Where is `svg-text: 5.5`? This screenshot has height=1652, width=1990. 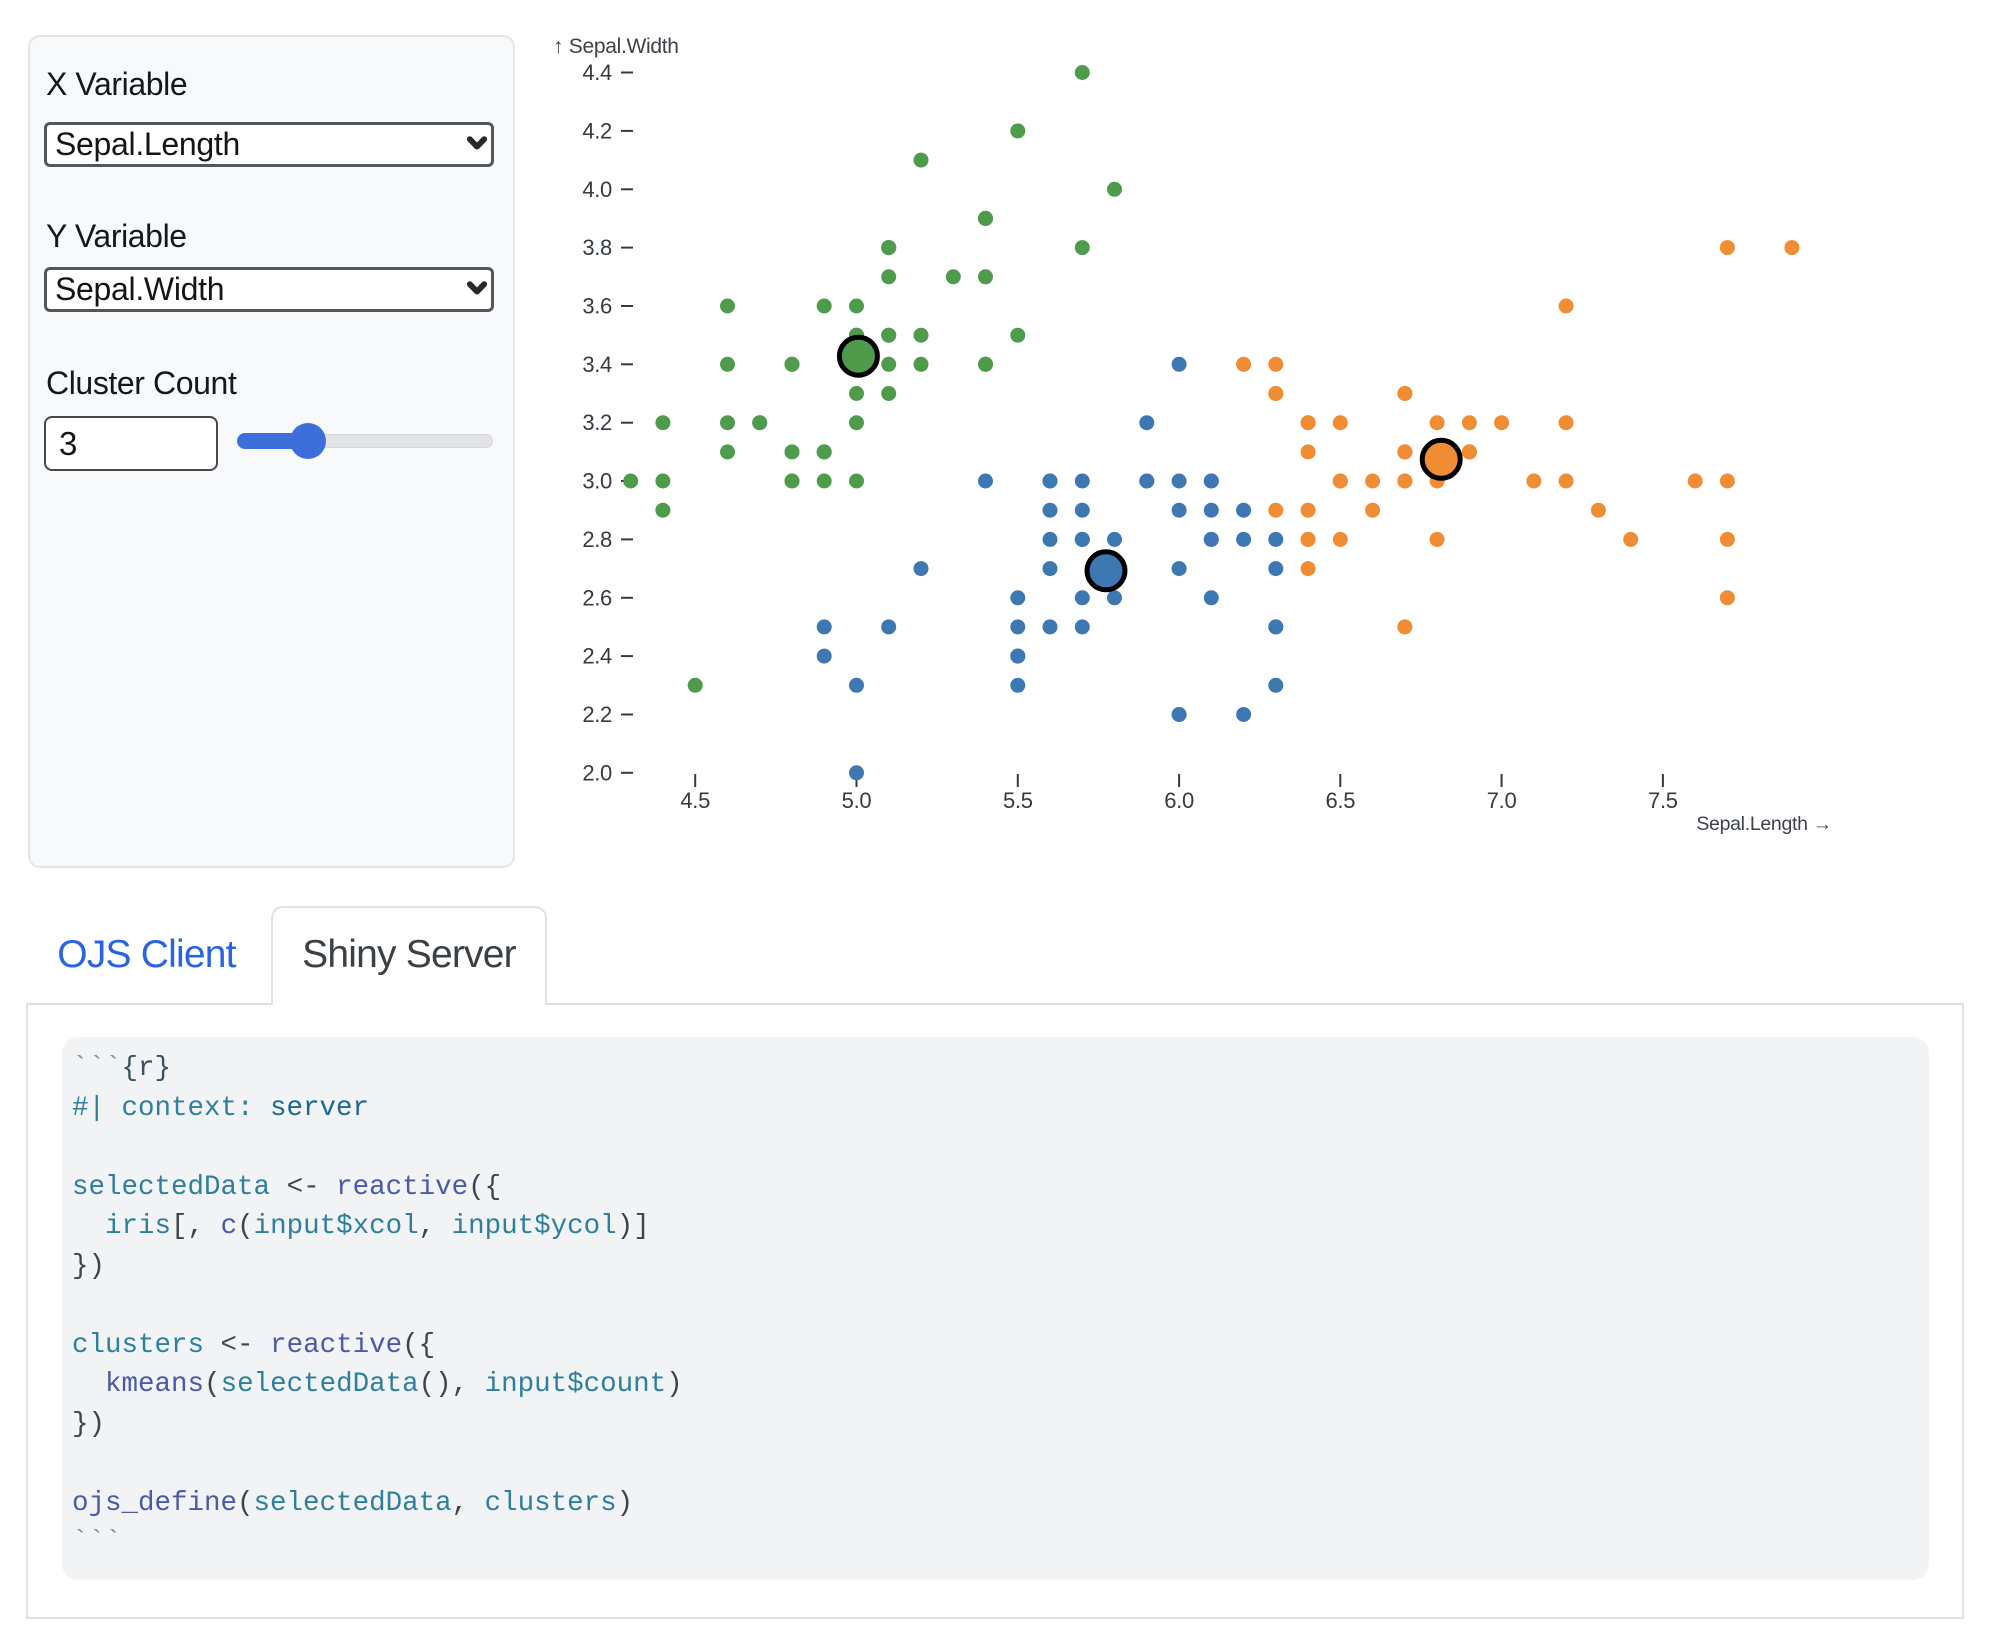 svg-text: 5.5 is located at coordinates (1018, 800).